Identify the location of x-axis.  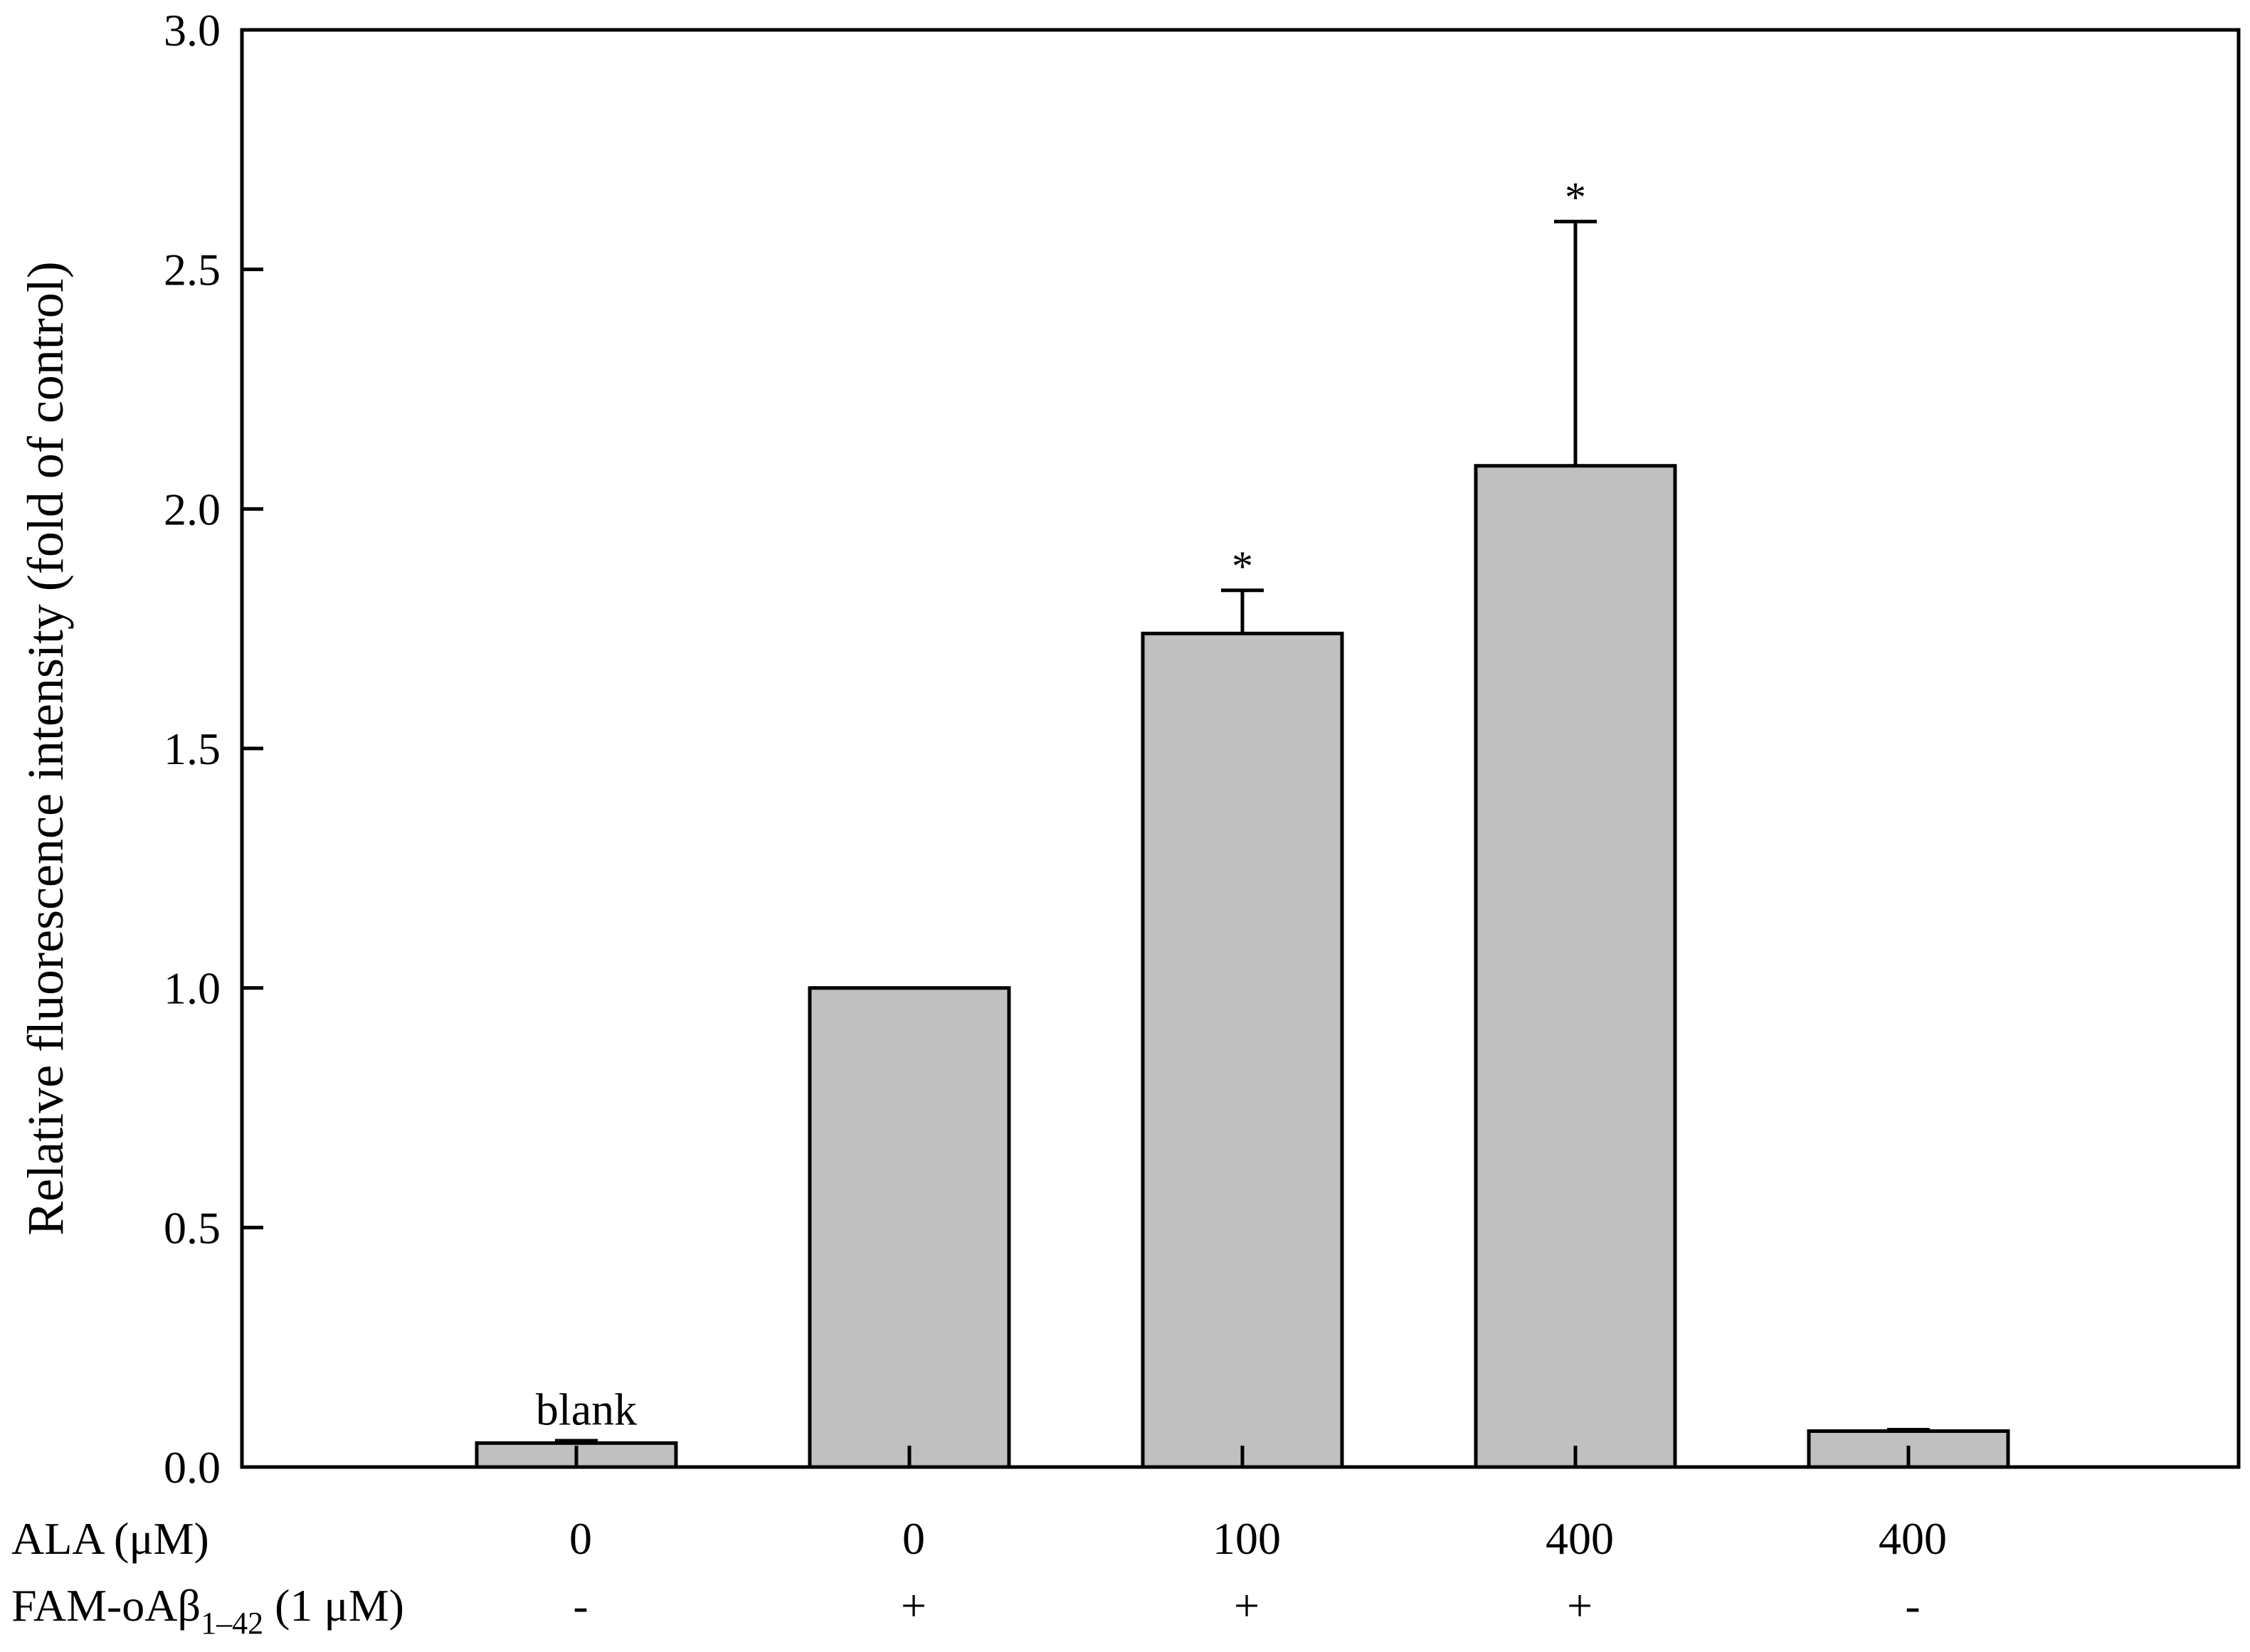
(1242, 1456).